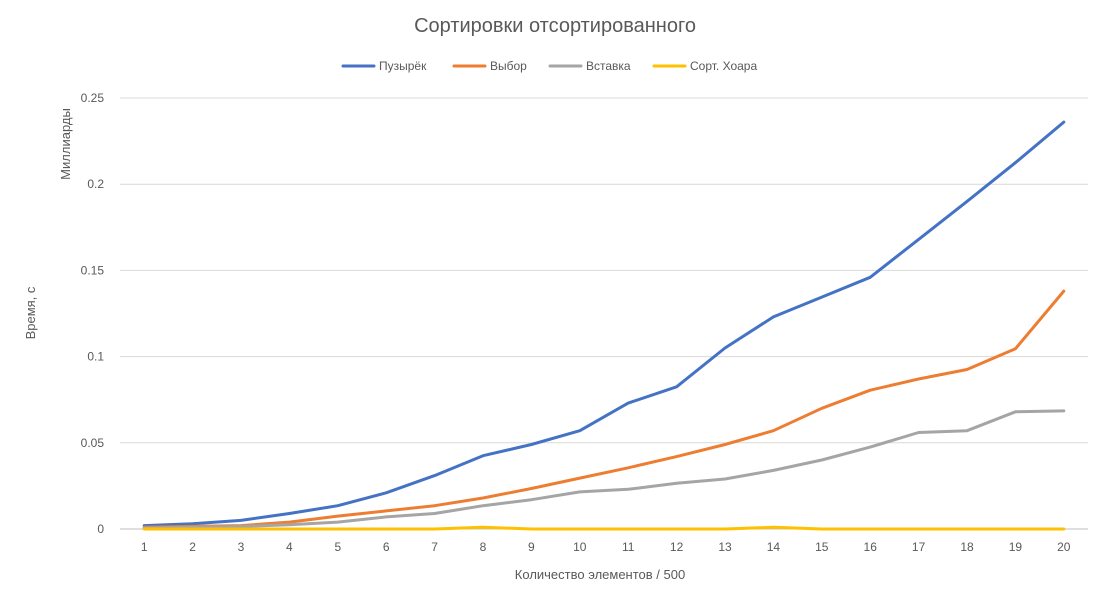 This screenshot has height=597, width=1100. What do you see at coordinates (1016, 547) in the screenshot?
I see `x-tick-label: 19` at bounding box center [1016, 547].